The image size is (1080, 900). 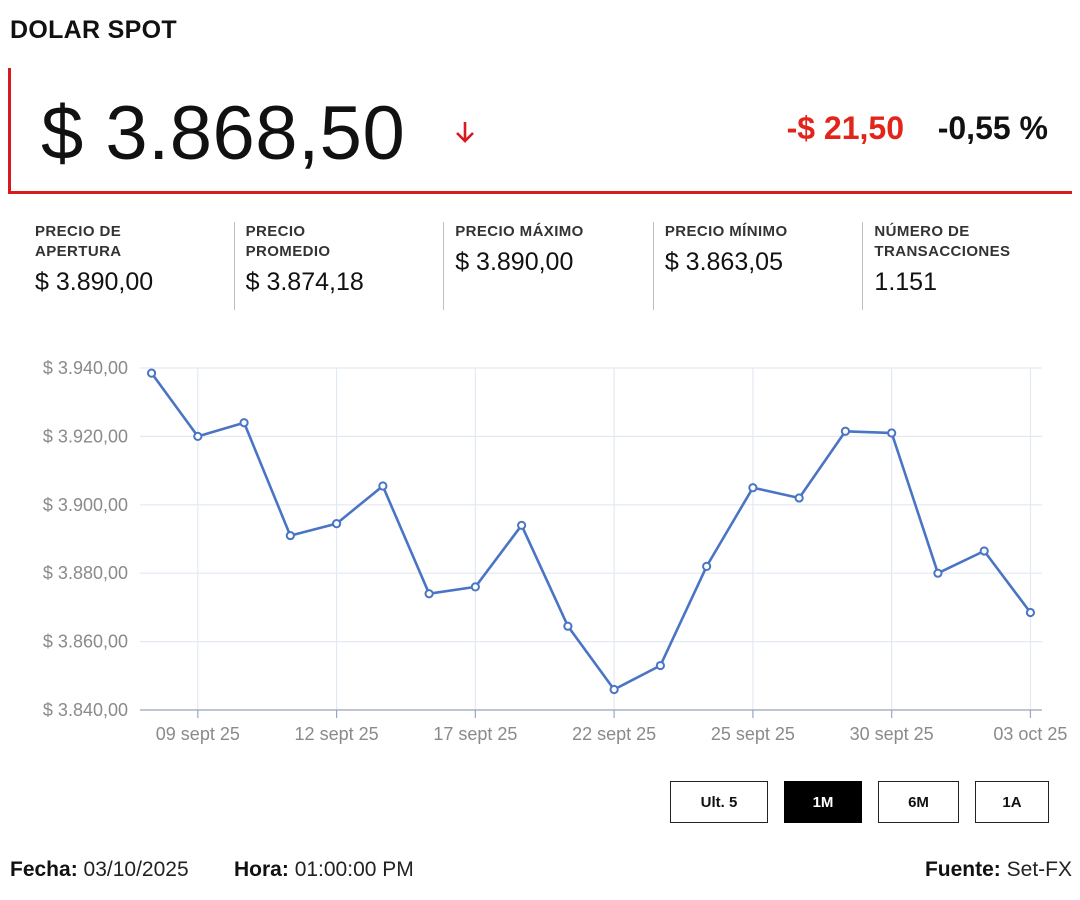 What do you see at coordinates (753, 734) in the screenshot?
I see `x-tick-label: 25 sept 25` at bounding box center [753, 734].